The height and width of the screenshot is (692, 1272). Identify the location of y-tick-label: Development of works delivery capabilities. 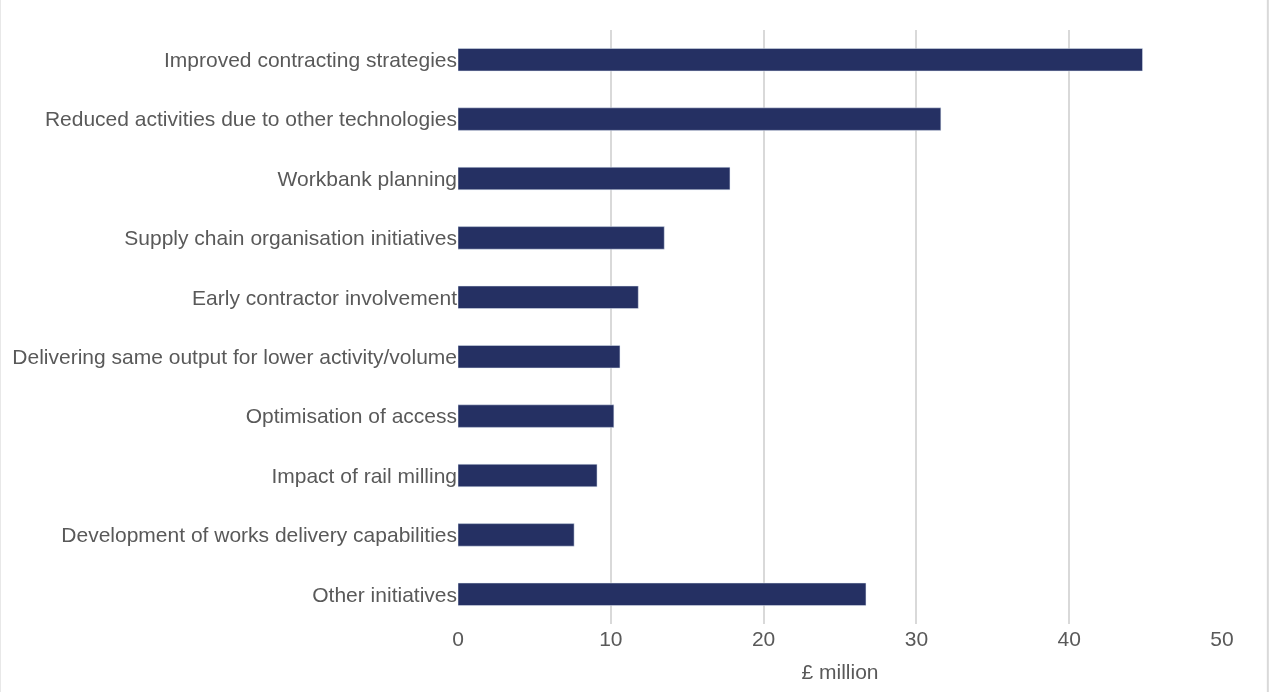
(259, 535).